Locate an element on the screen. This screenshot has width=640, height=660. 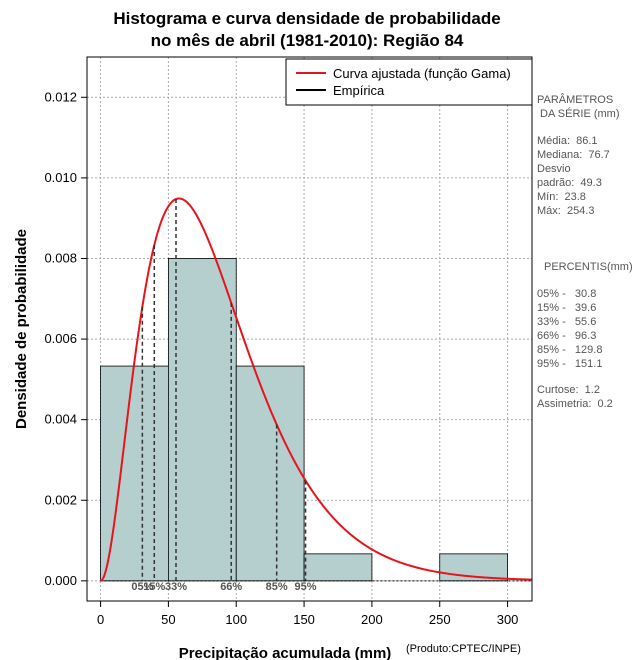
x-tick-label: 300 is located at coordinates (508, 619).